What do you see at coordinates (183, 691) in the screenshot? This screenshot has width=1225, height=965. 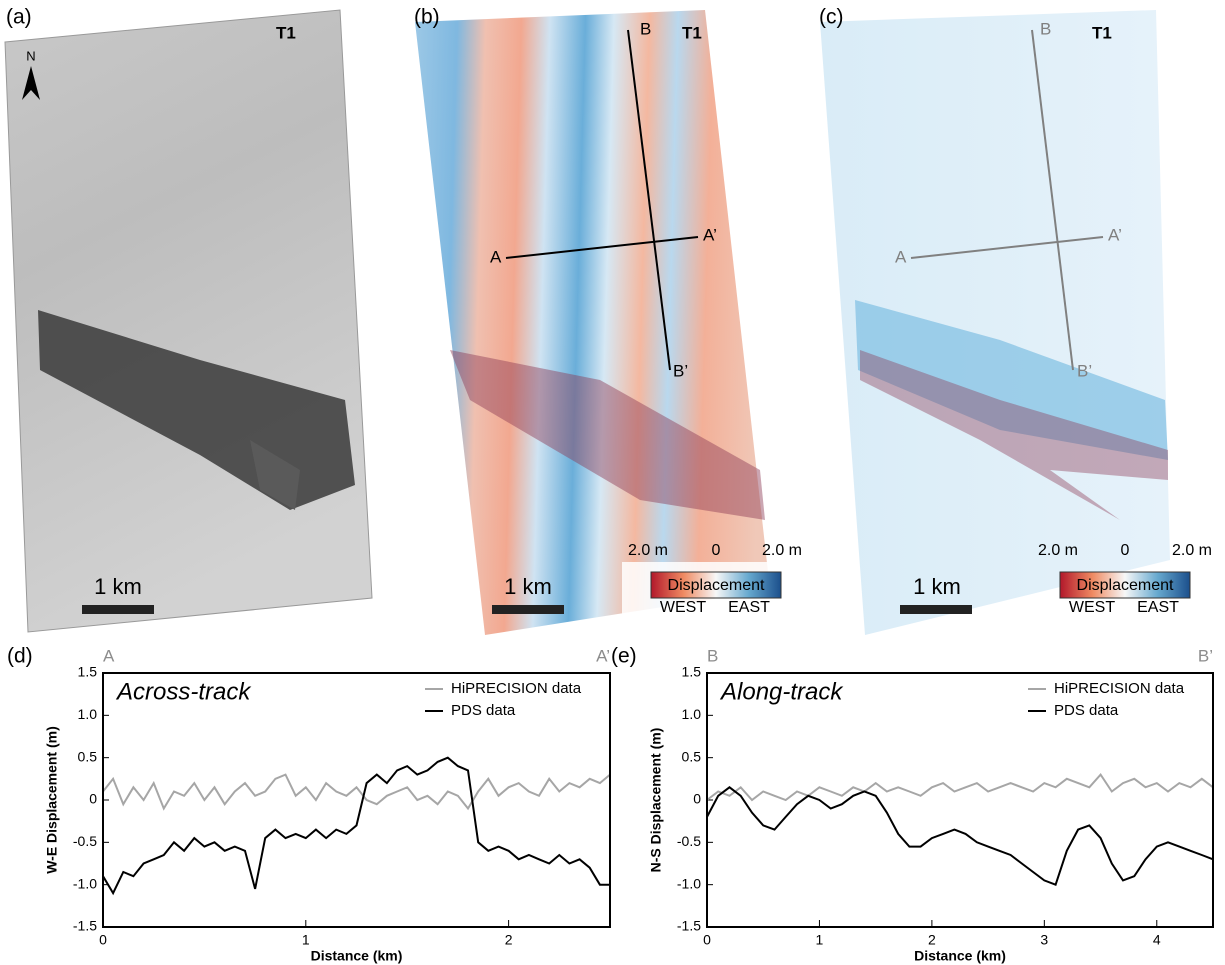 I see `chart-title: Across-track` at bounding box center [183, 691].